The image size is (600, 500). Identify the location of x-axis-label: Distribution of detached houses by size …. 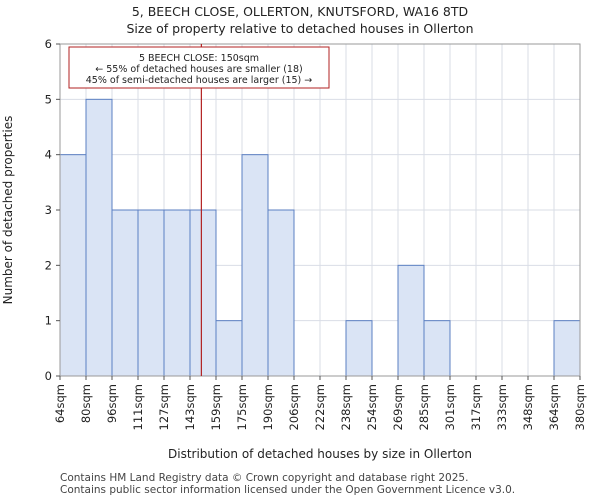
(320, 454).